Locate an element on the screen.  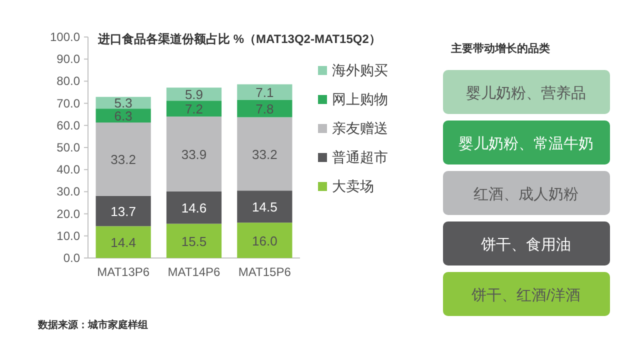
x-tick-label: MAT14P6 is located at coordinates (194, 272).